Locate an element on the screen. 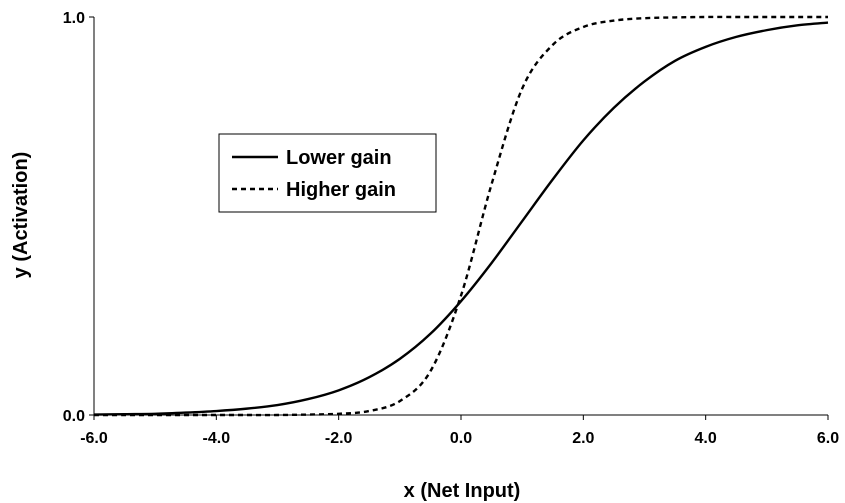  x-axis-ticks: -6.0 -4.0 -2.0 0.0 2.0 4.0 6.0 is located at coordinates (459, 431).